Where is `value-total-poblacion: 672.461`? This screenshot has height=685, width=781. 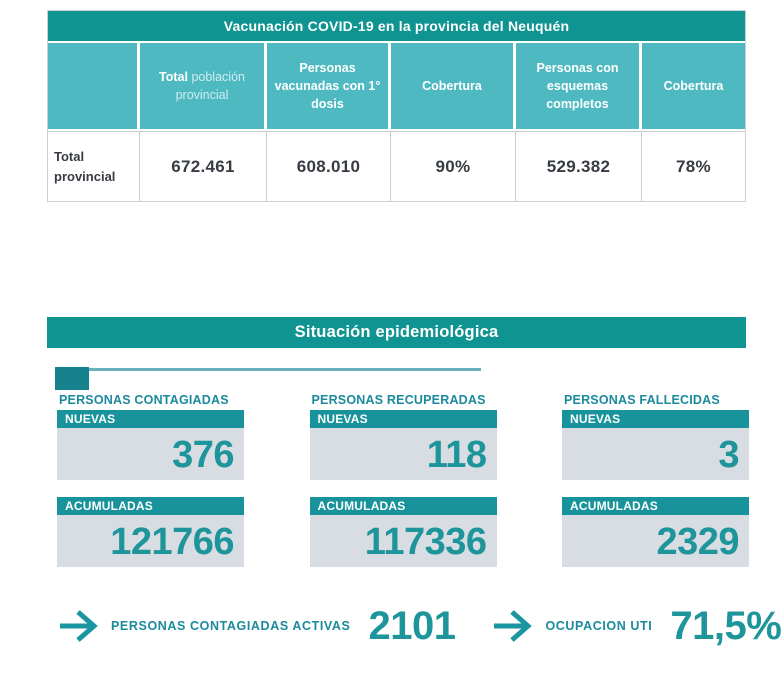 value-total-poblacion: 672.461 is located at coordinates (203, 166).